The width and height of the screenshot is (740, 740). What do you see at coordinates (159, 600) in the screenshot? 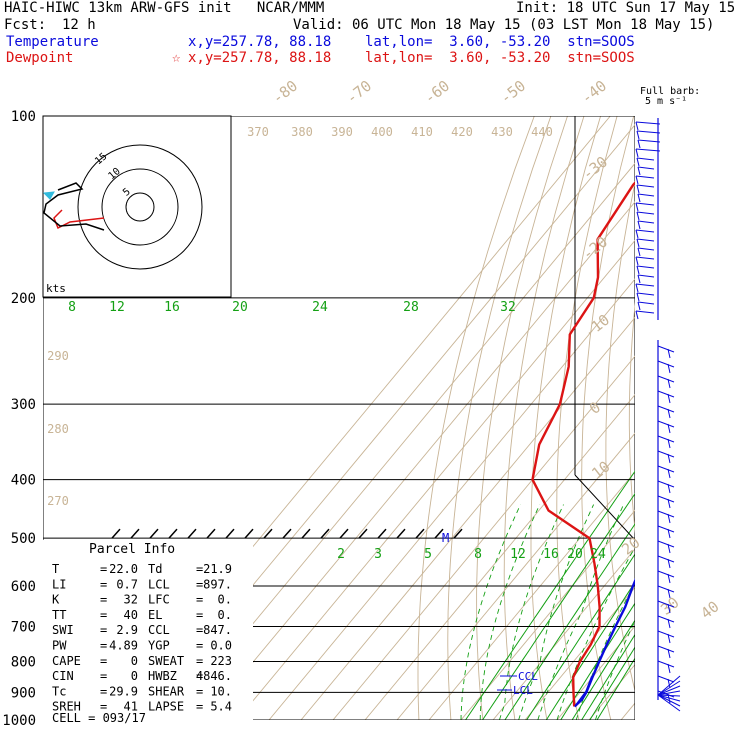
I see `parcel-key-right: LFC` at bounding box center [159, 600].